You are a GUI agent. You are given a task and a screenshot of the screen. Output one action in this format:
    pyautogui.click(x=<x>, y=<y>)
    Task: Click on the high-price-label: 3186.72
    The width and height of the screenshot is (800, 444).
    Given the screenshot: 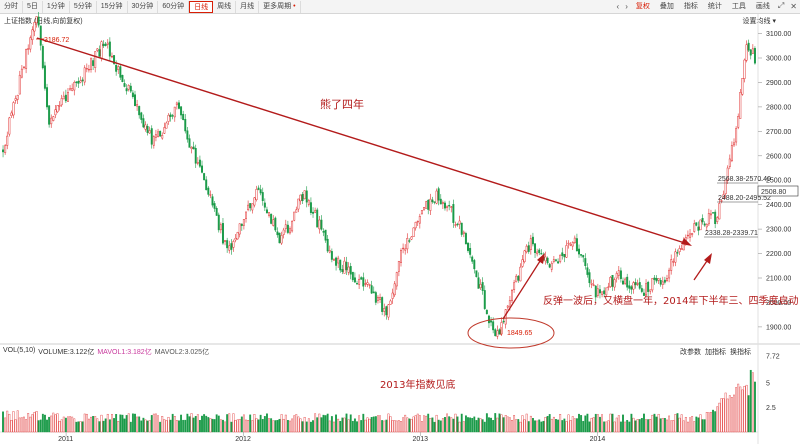 What is the action you would take?
    pyautogui.click(x=56, y=40)
    